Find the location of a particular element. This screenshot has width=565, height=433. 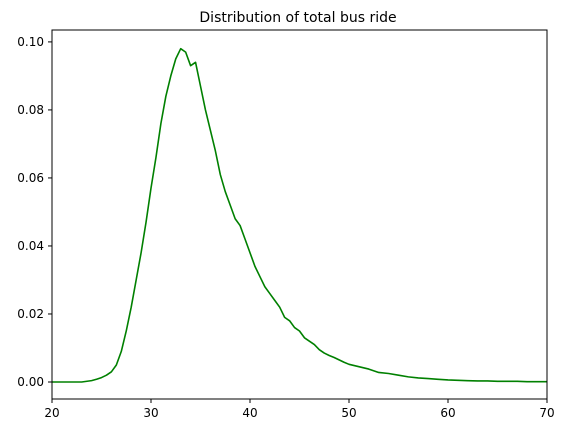

y-tick-label: 0.04 is located at coordinates (30, 246).